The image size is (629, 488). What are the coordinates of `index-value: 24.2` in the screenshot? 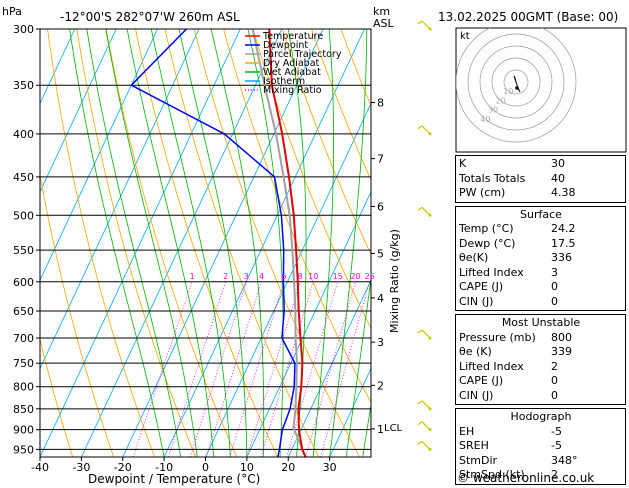 It's located at (587, 229).